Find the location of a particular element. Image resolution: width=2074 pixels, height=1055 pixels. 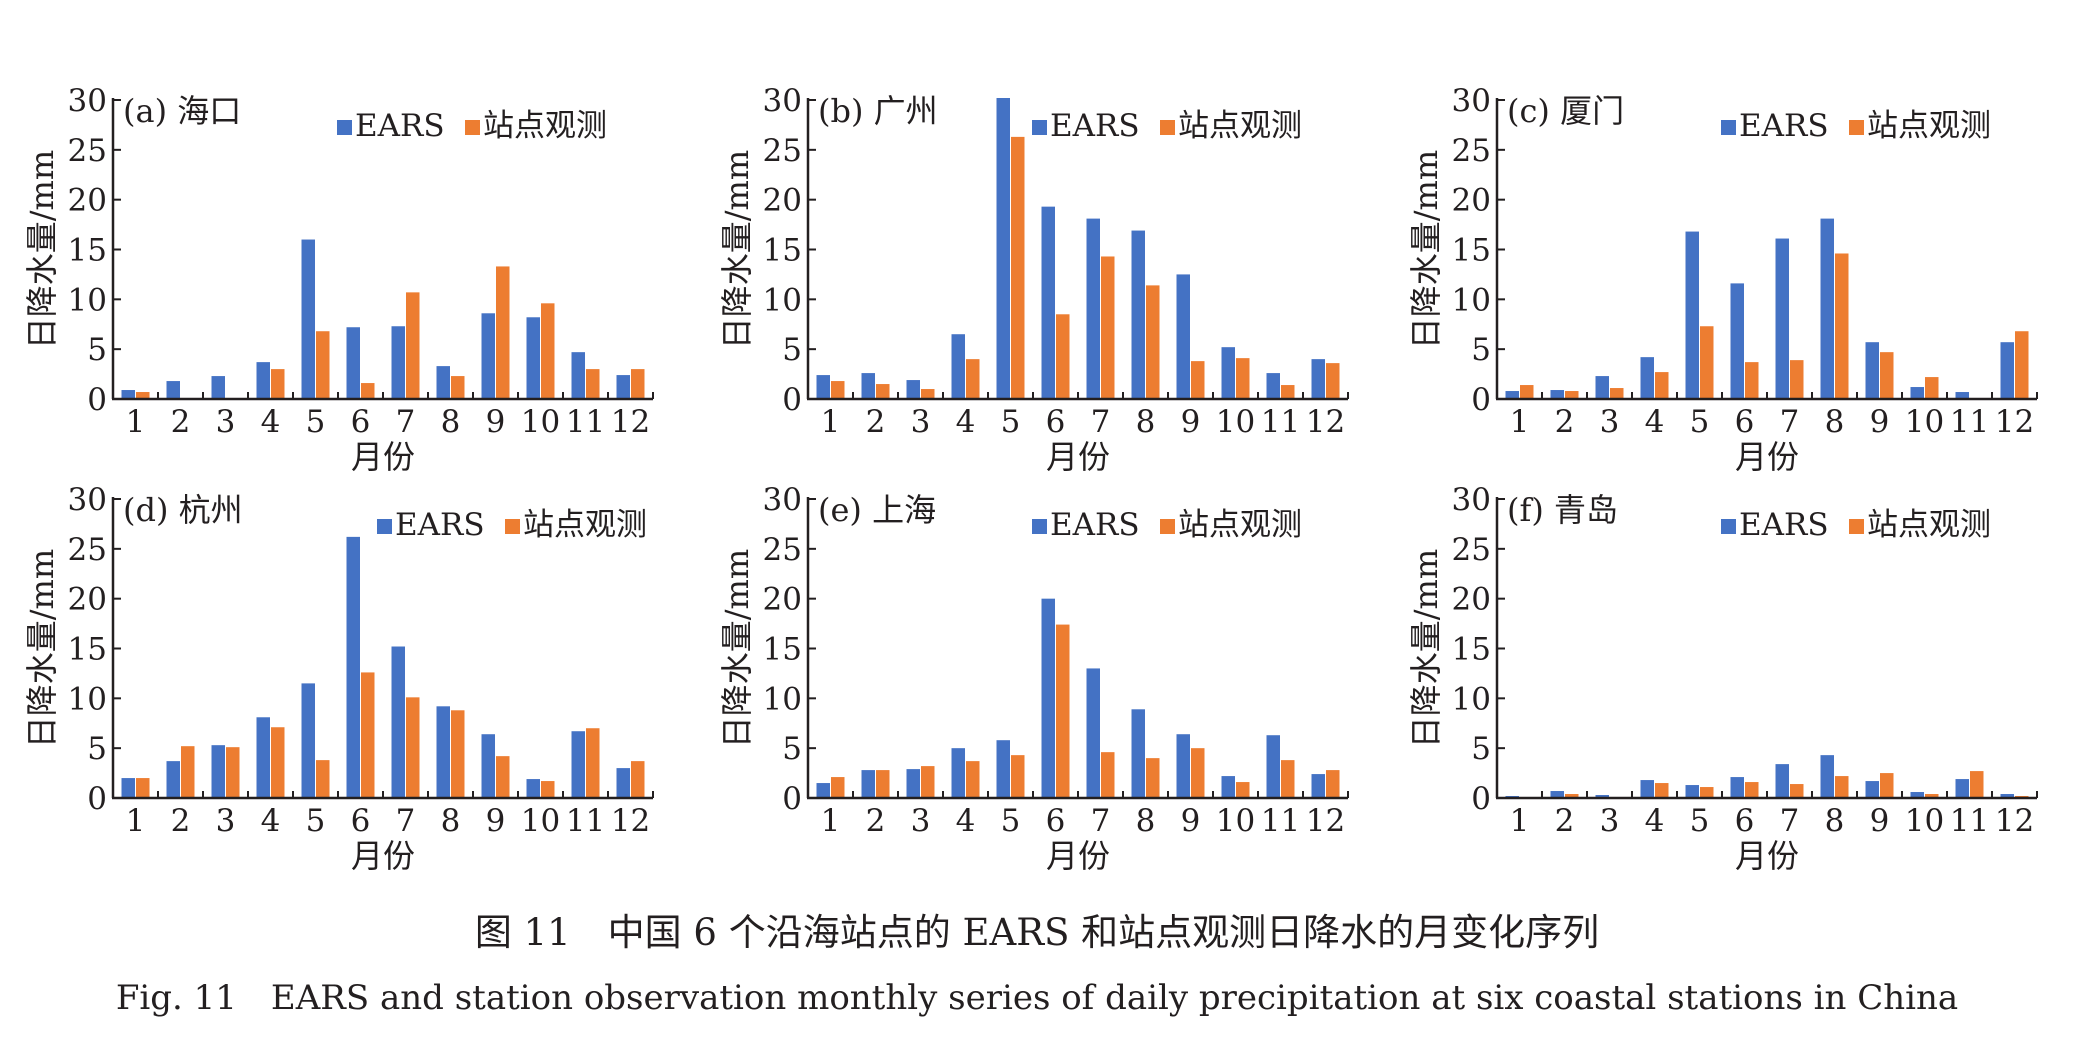

x-tick-label: 11 is located at coordinates (585, 821).